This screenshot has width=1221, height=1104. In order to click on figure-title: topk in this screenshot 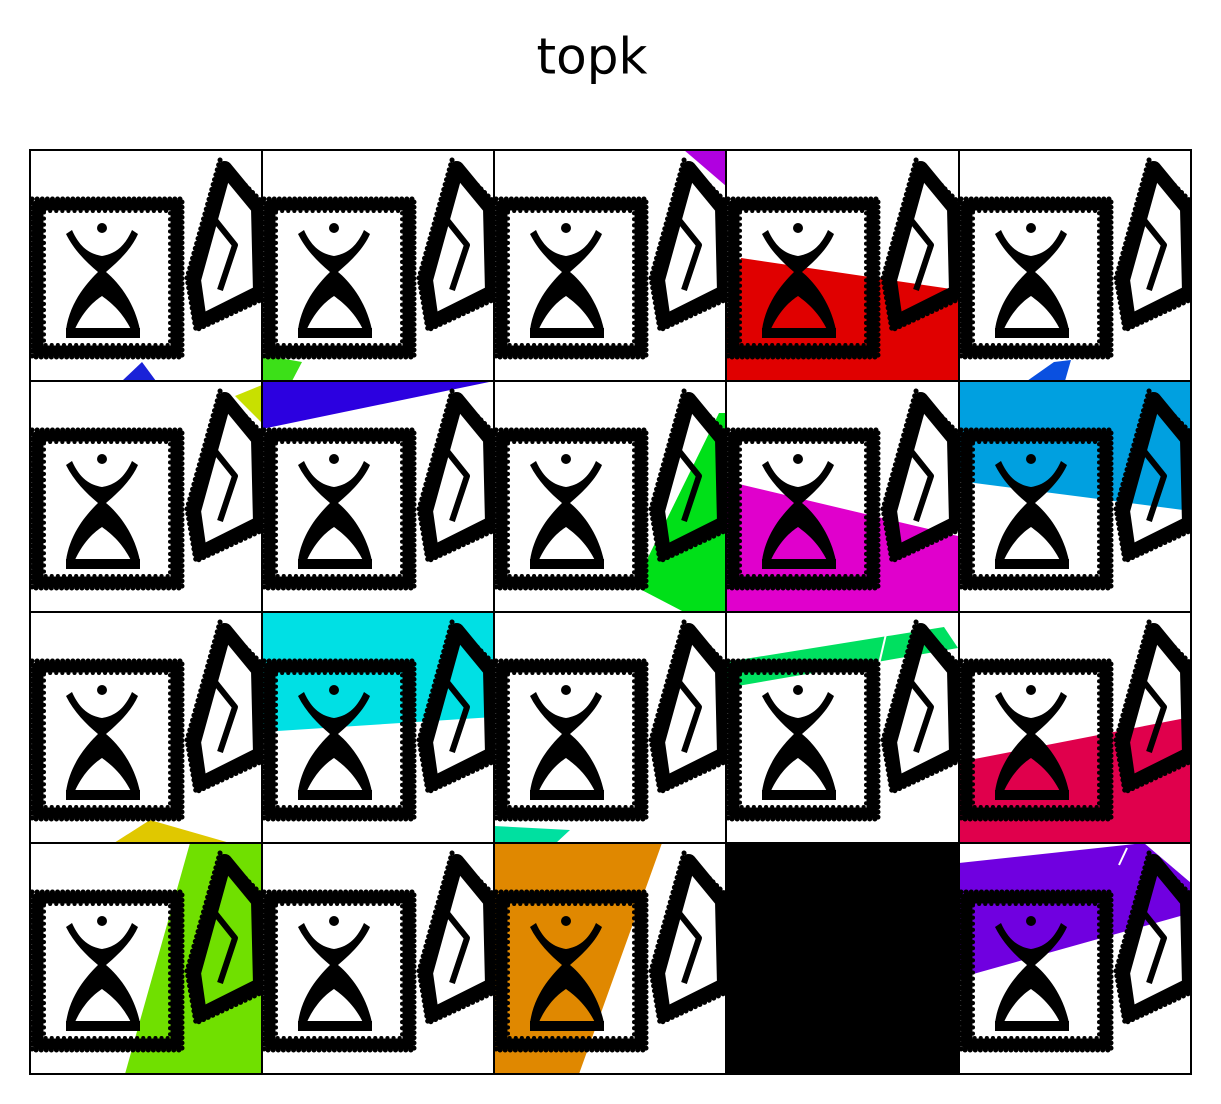, I will do `click(592, 57)`.